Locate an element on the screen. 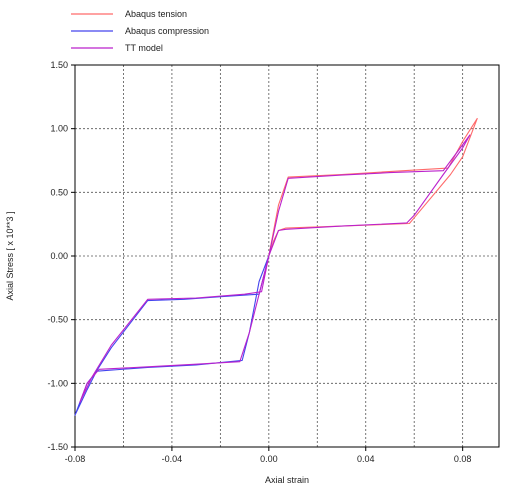  y-tick-label: 1.00 is located at coordinates (59, 129).